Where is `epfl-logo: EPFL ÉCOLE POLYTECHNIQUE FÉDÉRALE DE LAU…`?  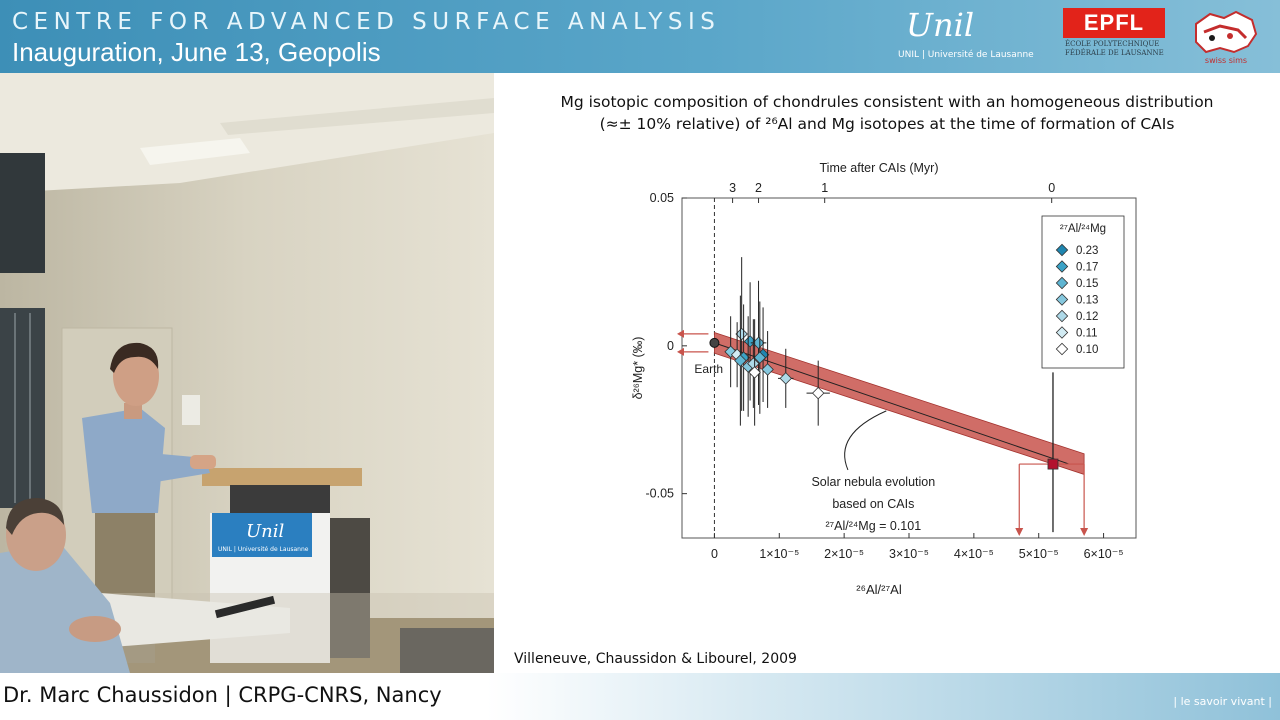
epfl-logo: EPFL ÉCOLE POLYTECHNIQUE FÉDÉRALE DE LAU… is located at coordinates (1114, 38).